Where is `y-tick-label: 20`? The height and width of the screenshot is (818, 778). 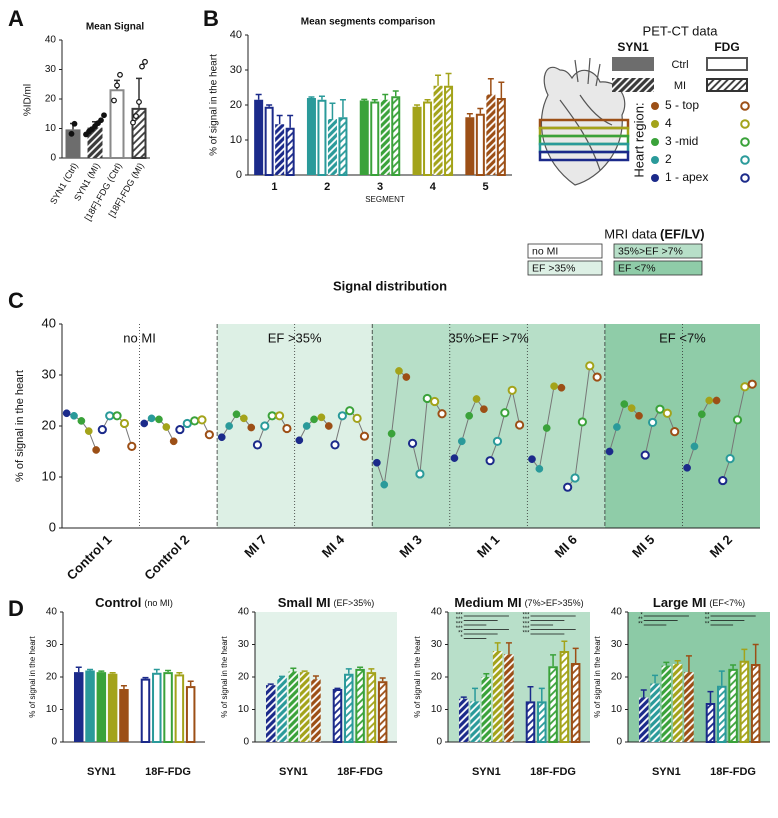 y-tick-label: 20 is located at coordinates (244, 677).